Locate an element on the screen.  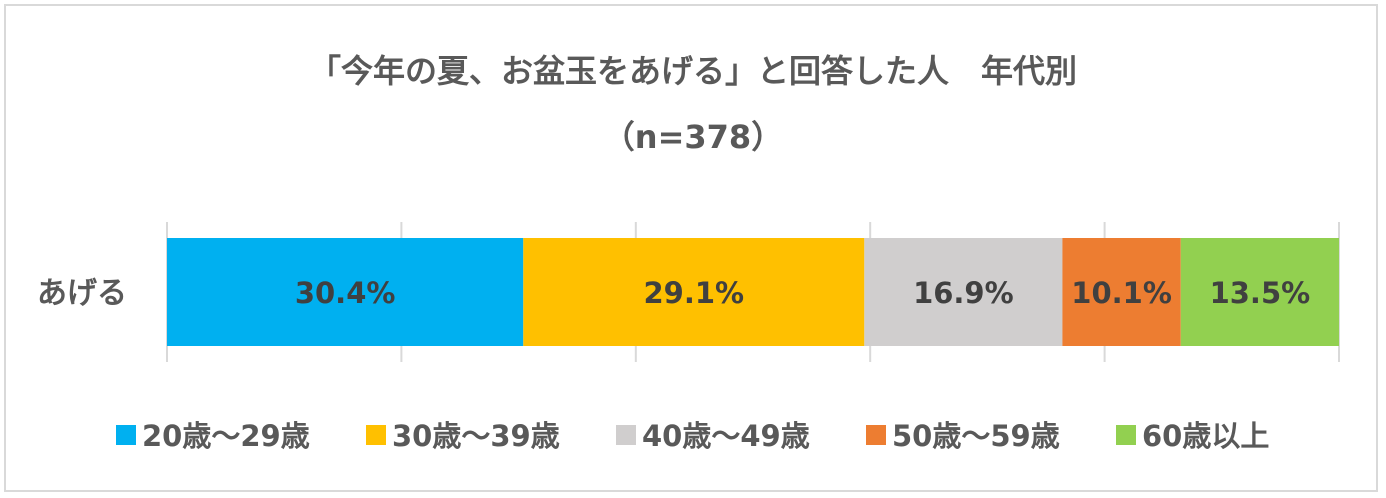
data-label: 30.4% is located at coordinates (345, 293).